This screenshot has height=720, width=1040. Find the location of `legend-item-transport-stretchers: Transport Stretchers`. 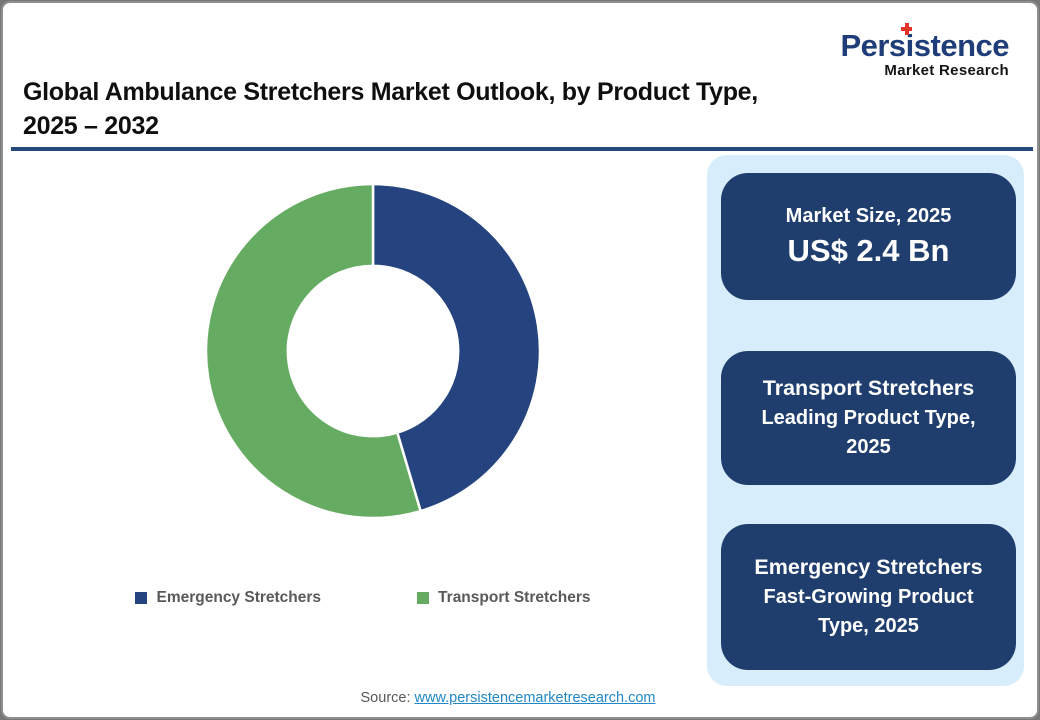

legend-item-transport-stretchers: Transport Stretchers is located at coordinates (504, 598).